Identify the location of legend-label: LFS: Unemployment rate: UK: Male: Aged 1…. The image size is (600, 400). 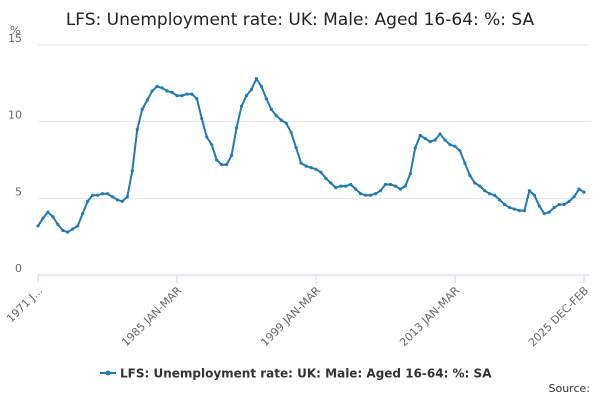
(306, 374).